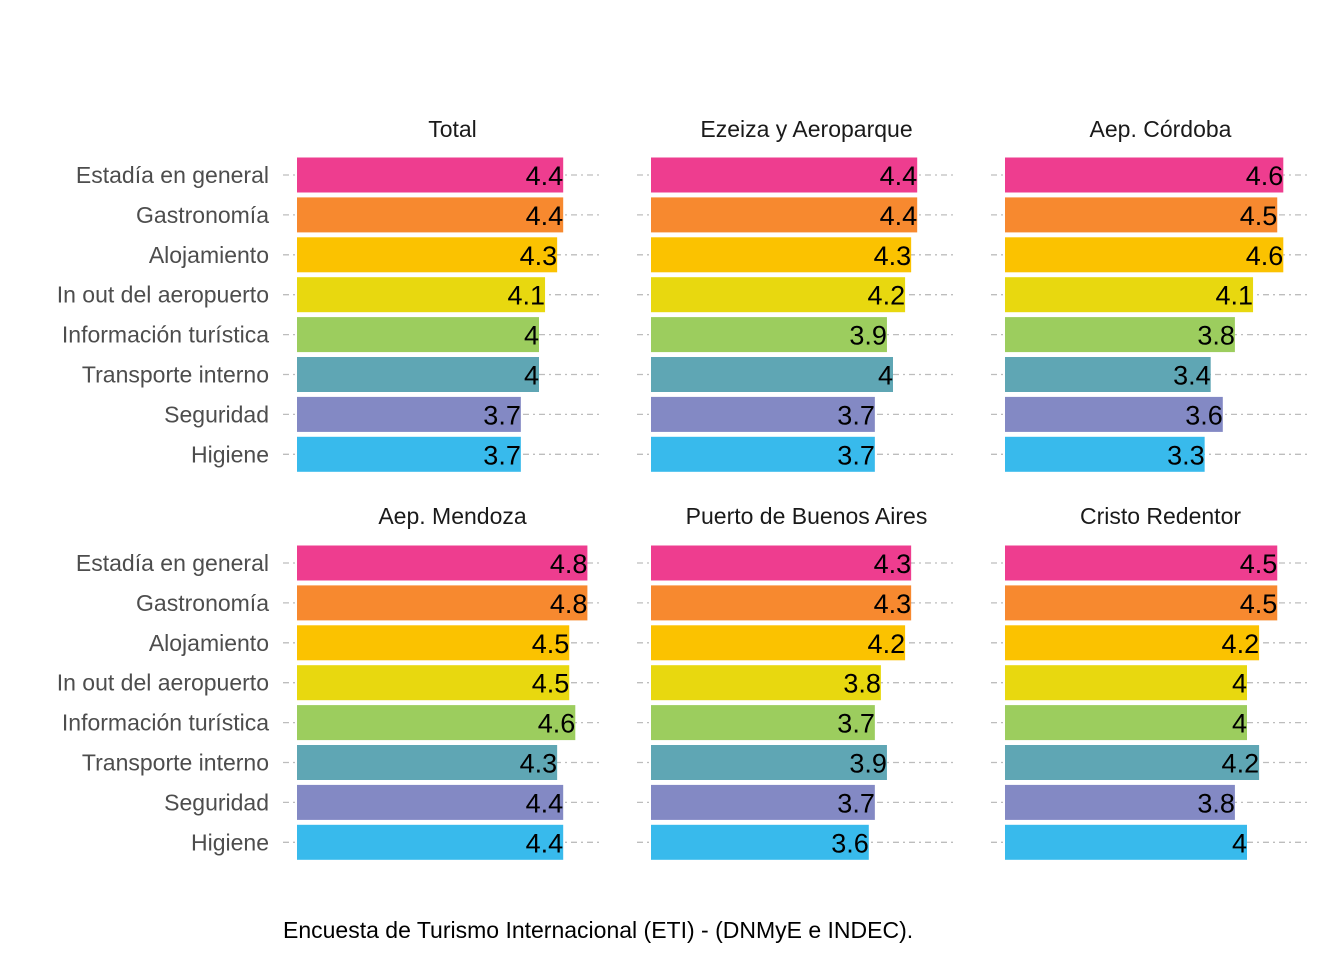 This screenshot has height=960, width=1344. What do you see at coordinates (1192, 376) in the screenshot?
I see `data-label: 3.4` at bounding box center [1192, 376].